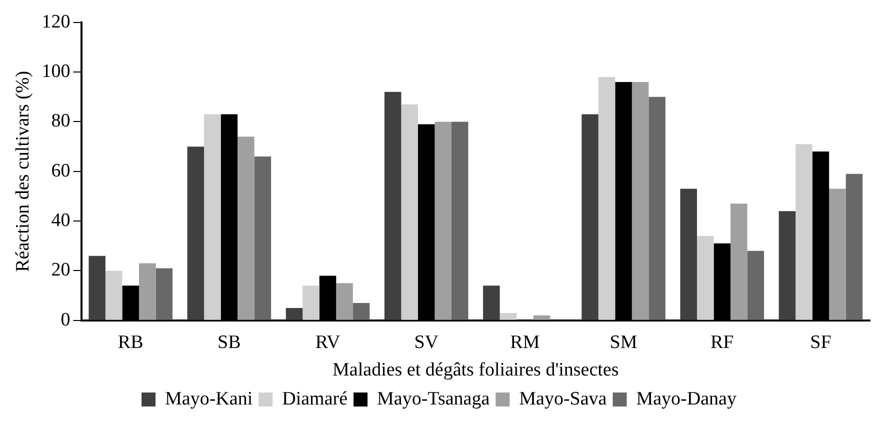 The height and width of the screenshot is (427, 888). Describe the element at coordinates (131, 342) in the screenshot. I see `x-tick-label: RB` at that location.